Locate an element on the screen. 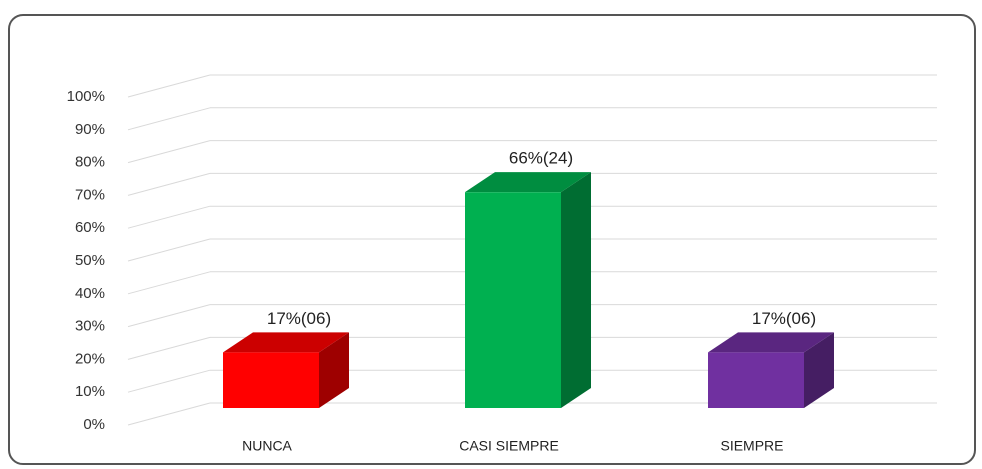 The image size is (982, 469). y-tick-label: 20% is located at coordinates (90, 358).